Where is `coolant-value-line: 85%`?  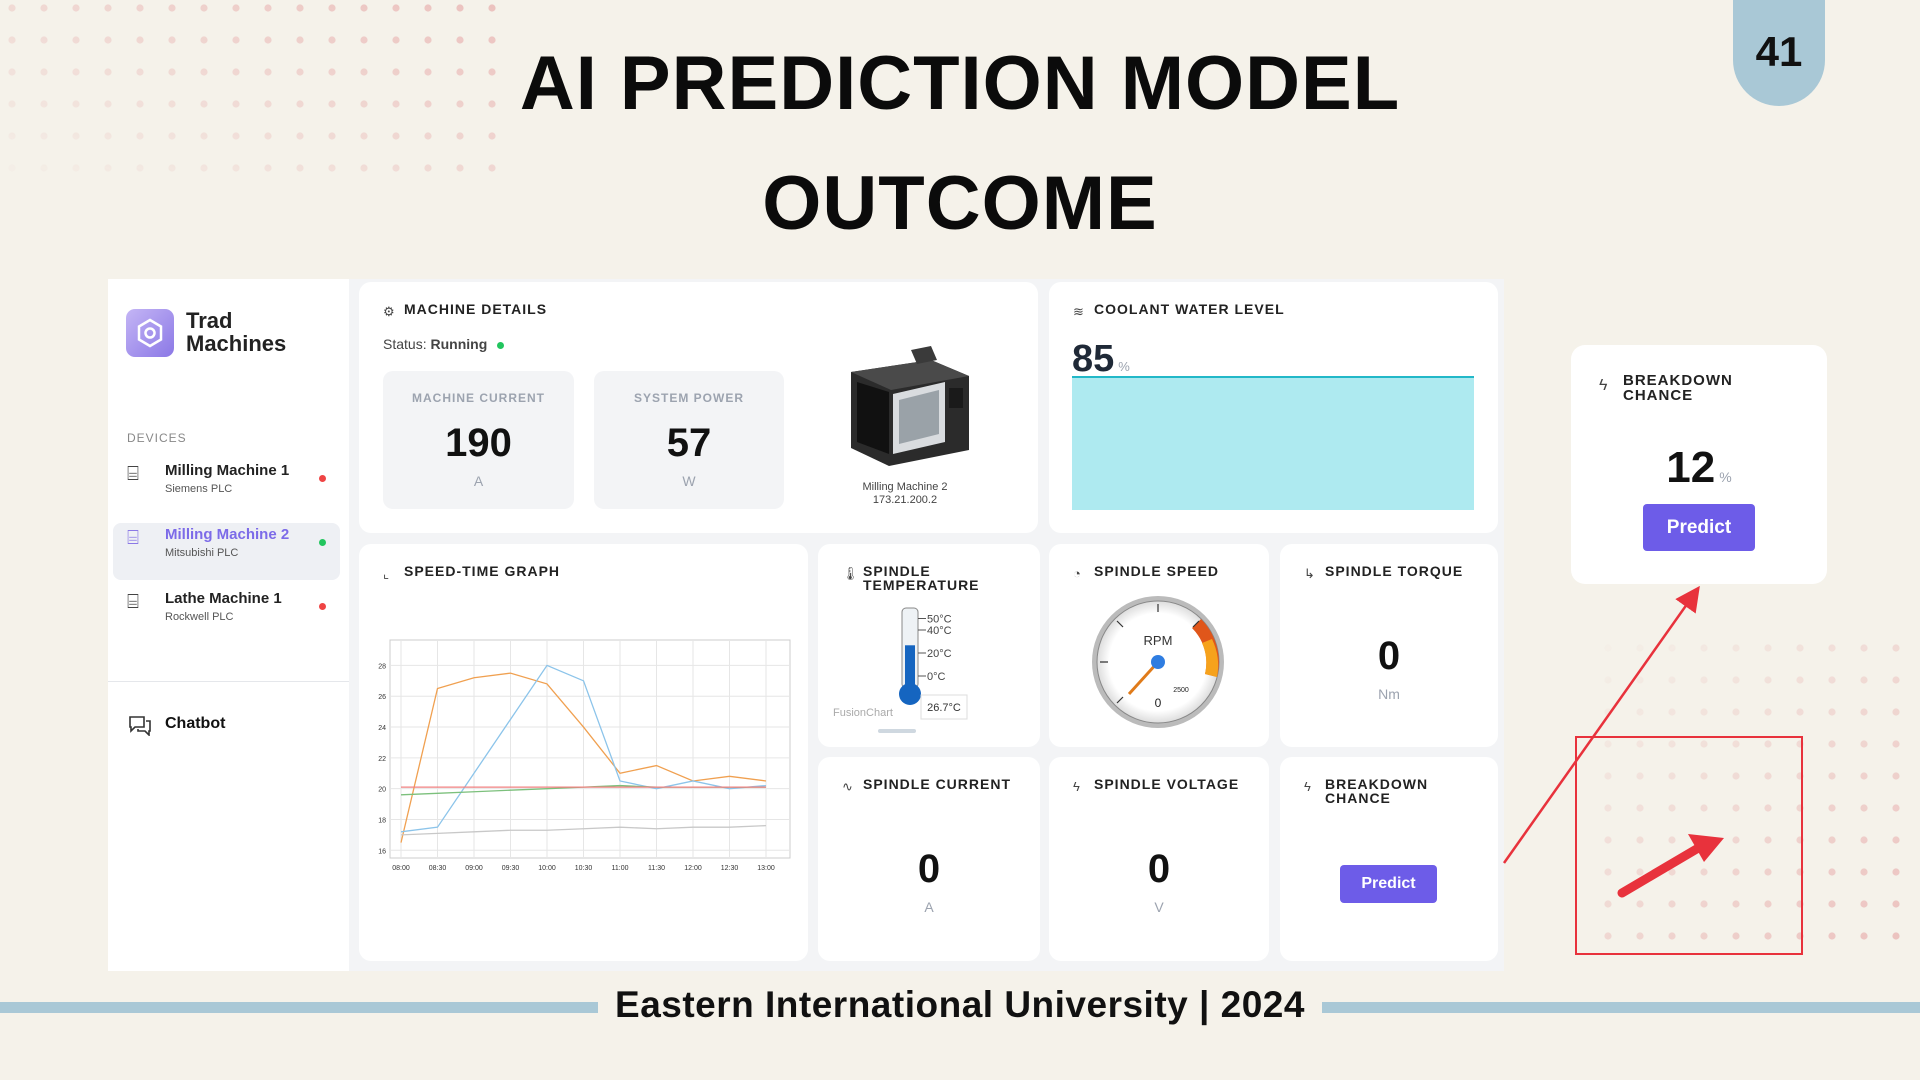
coolant-value-line: 85% is located at coordinates (1101, 359).